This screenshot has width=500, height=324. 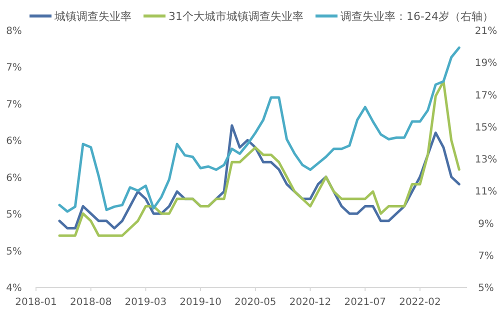 What do you see at coordinates (417, 16) in the screenshot?
I see `legend-label: 调查失业率：16-24岁（右轴）` at bounding box center [417, 16].